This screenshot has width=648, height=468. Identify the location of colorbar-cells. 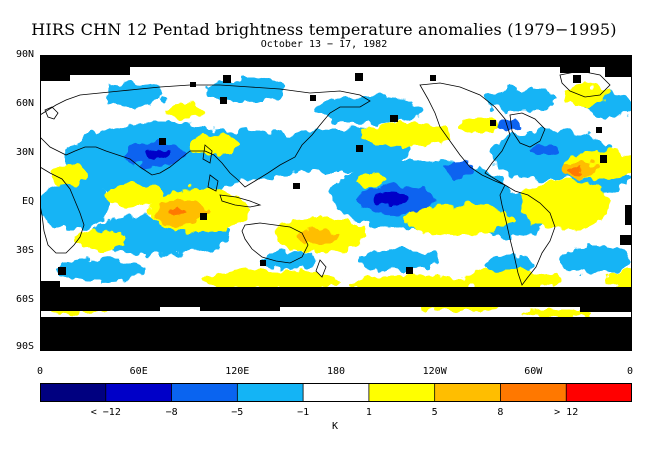
(336, 392).